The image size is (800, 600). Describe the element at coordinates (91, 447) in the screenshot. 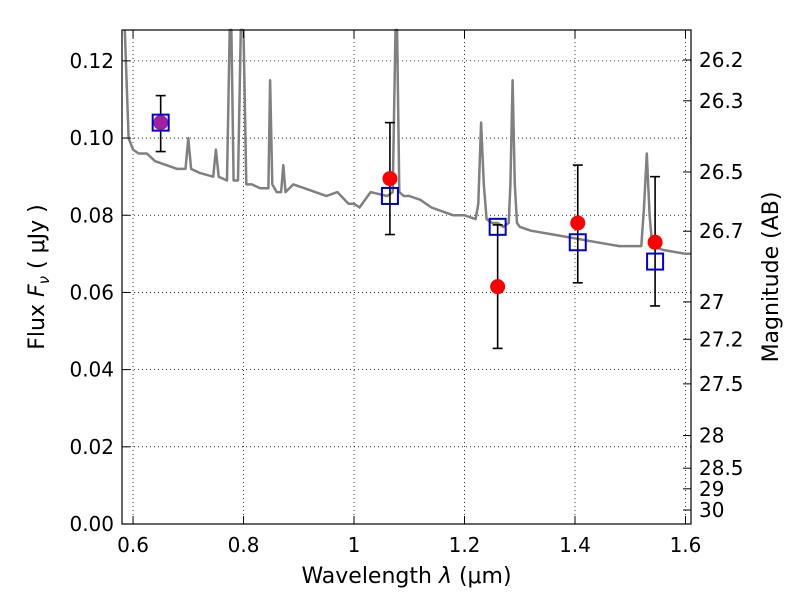

I see `y-tick-label: 0.02` at that location.